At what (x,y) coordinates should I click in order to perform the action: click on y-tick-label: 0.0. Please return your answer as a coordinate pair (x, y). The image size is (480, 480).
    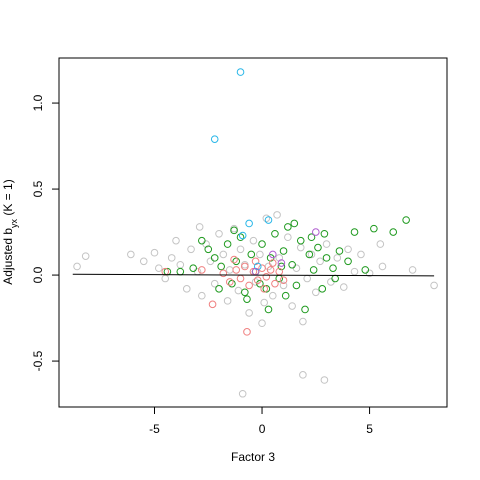
    Looking at the image, I should click on (38, 274).